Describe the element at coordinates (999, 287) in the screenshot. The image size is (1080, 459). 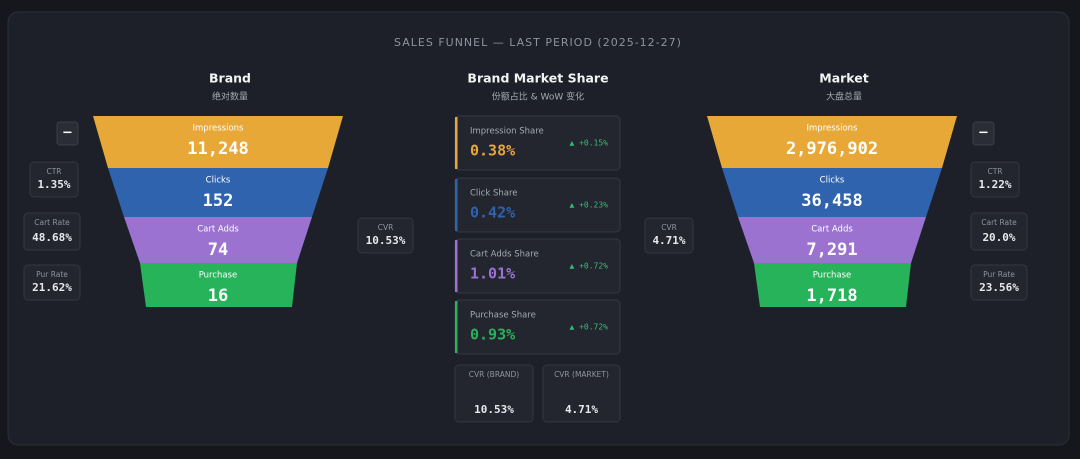
I see `rate-box-value: 23.56%` at that location.